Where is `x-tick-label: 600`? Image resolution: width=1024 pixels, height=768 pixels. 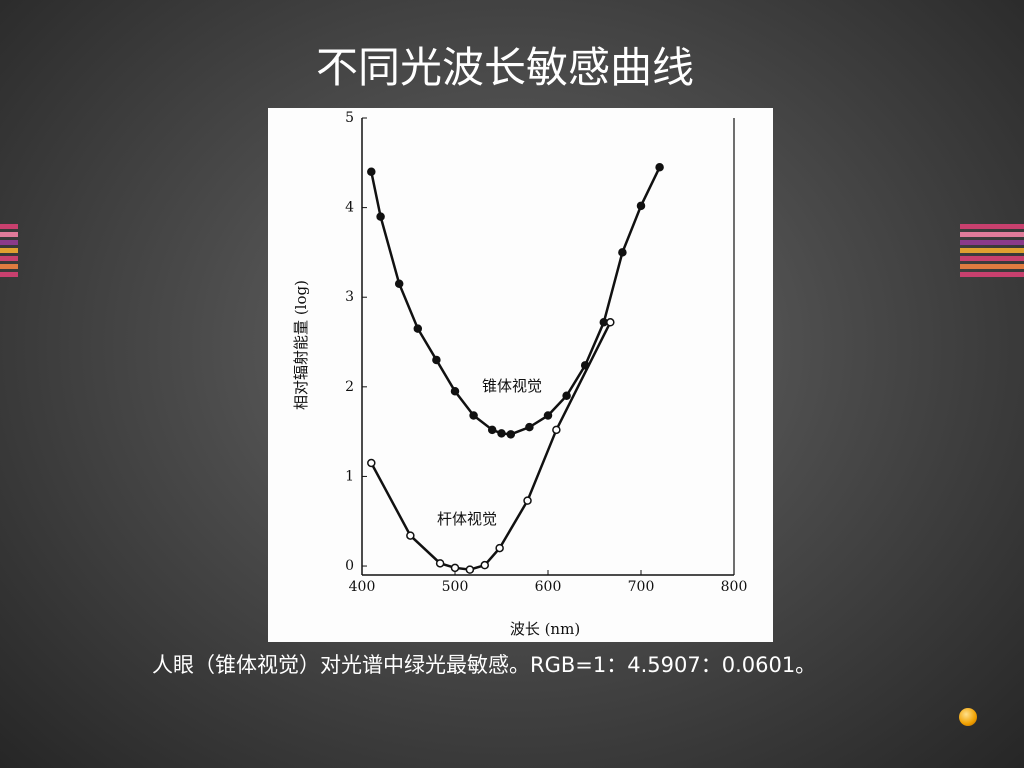
x-tick-label: 600 is located at coordinates (548, 587).